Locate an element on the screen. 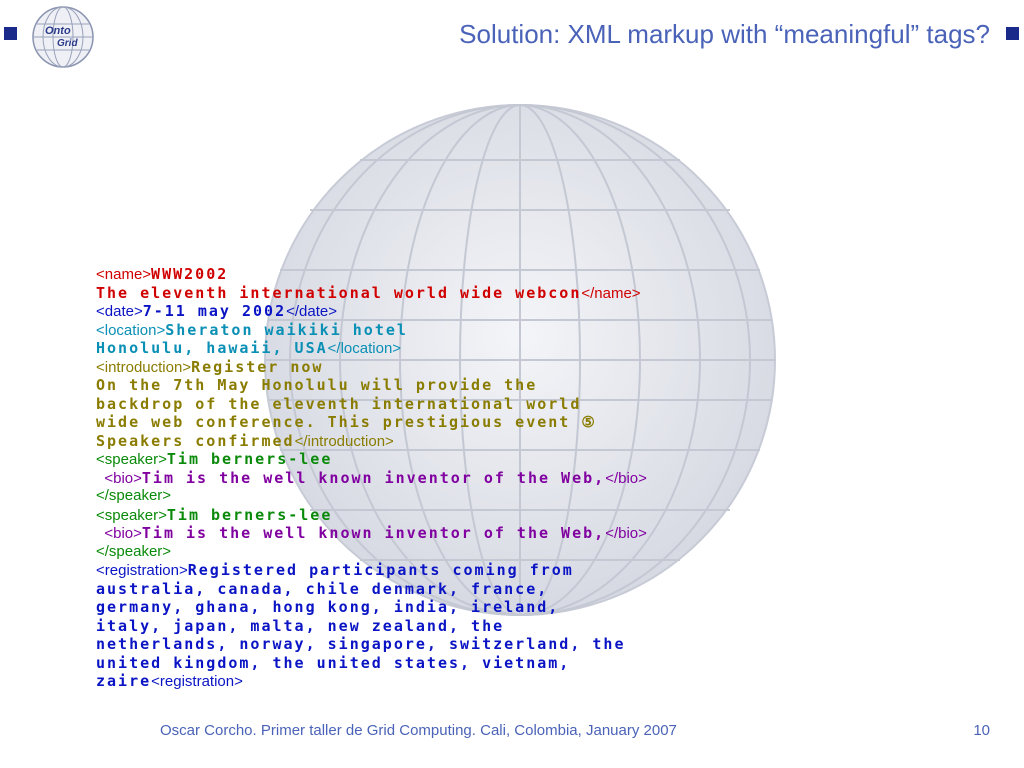  corner-square-right is located at coordinates (1012, 33).